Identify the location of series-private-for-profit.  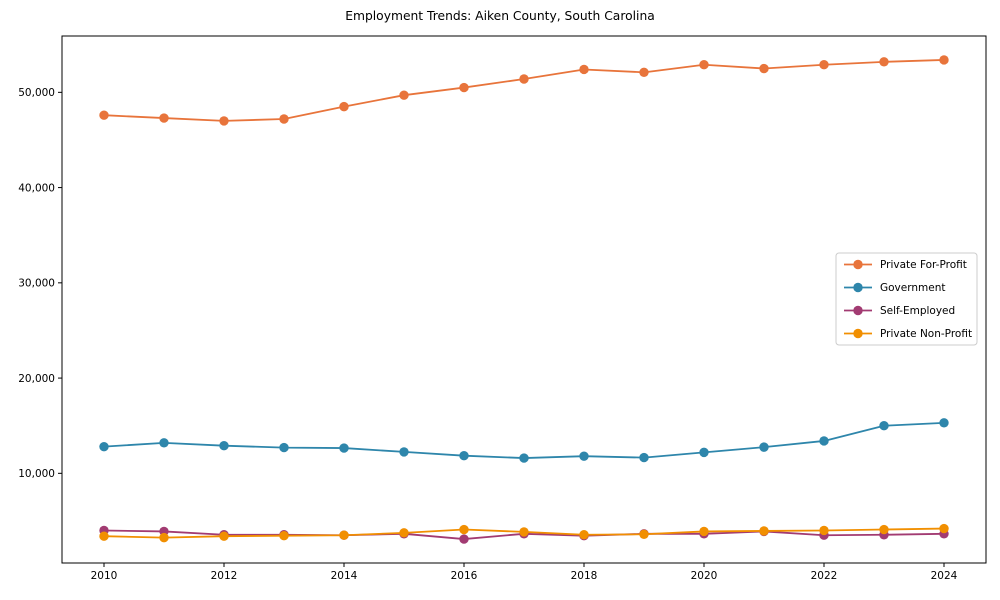
(524, 90).